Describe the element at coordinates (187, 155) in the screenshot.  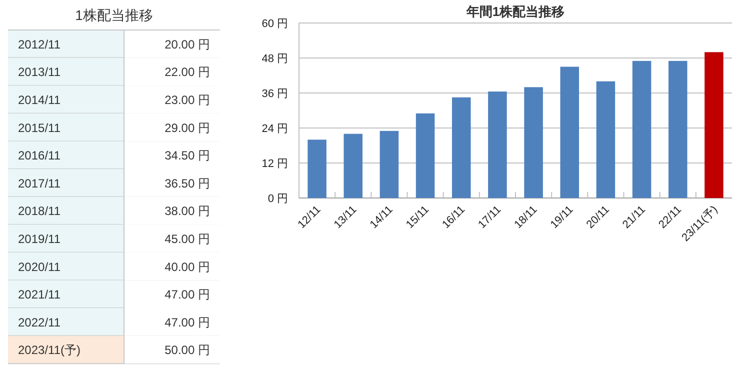
I see `data-label: 34.50 円` at that location.